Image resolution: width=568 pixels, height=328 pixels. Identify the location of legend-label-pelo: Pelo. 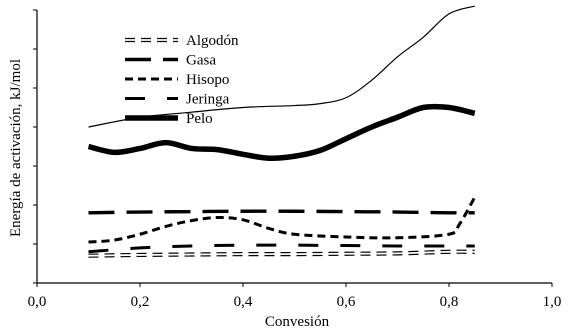
(199, 119).